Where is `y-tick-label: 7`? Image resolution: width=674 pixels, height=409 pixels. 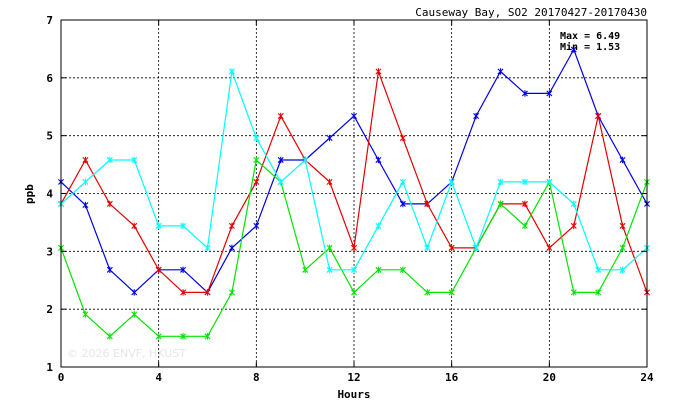
y-tick-label: 7 is located at coordinates (49, 20).